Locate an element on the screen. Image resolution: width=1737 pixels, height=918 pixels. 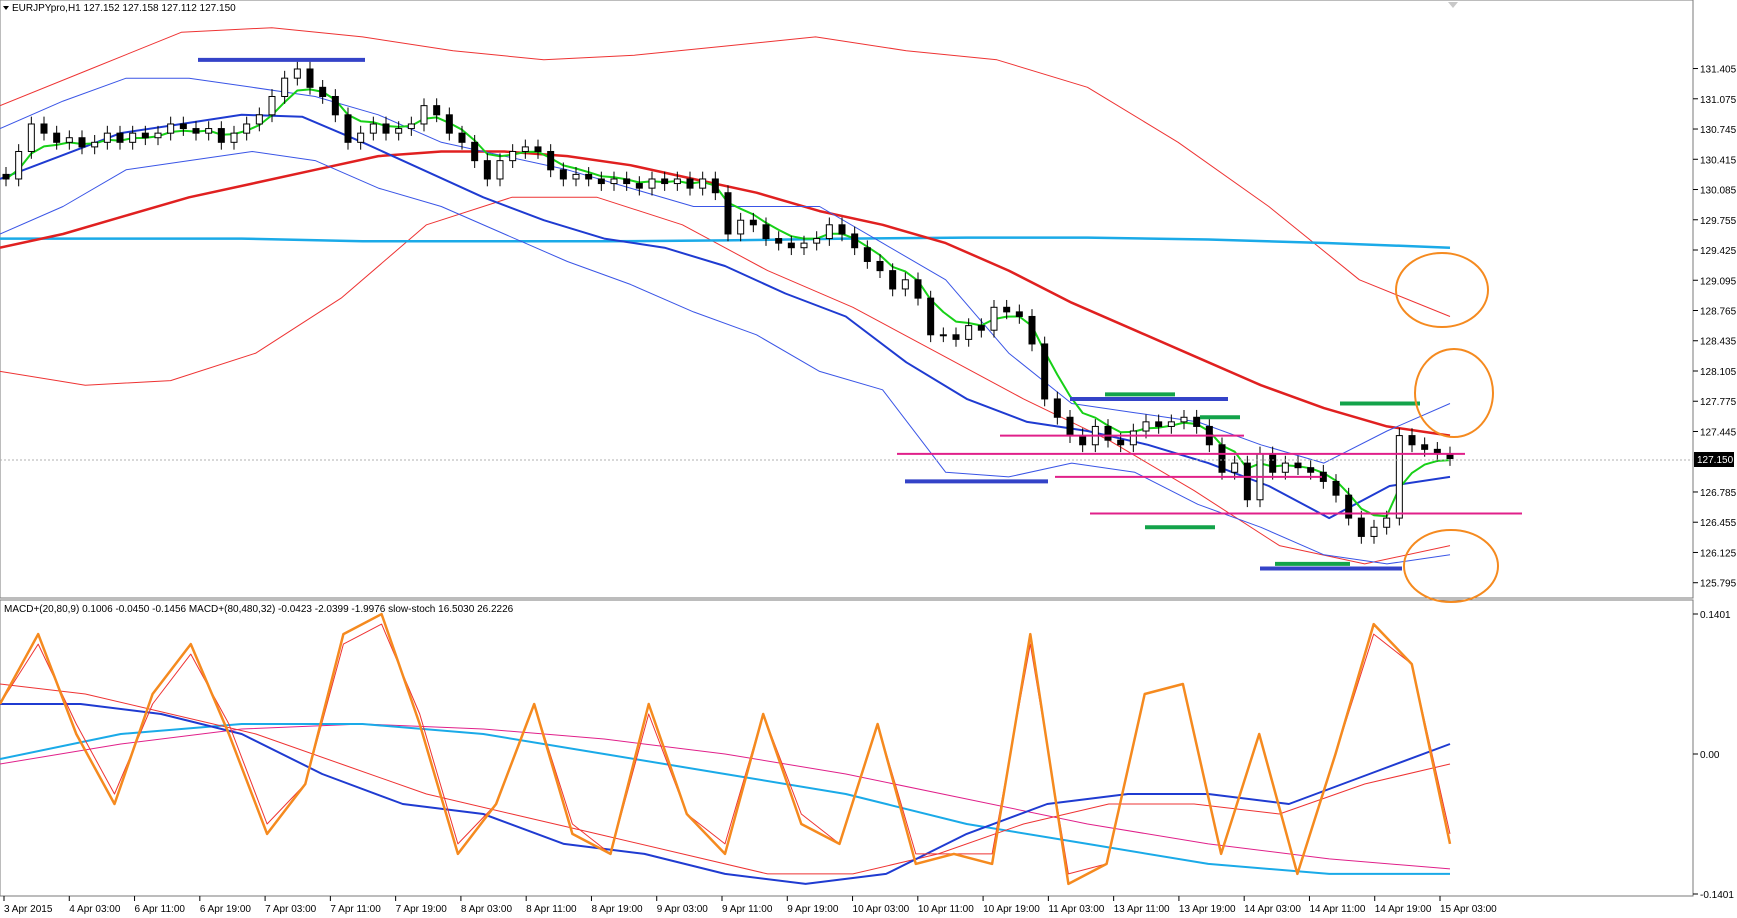
x-tick-label: 14 Apr 03:00 is located at coordinates (1272, 909).